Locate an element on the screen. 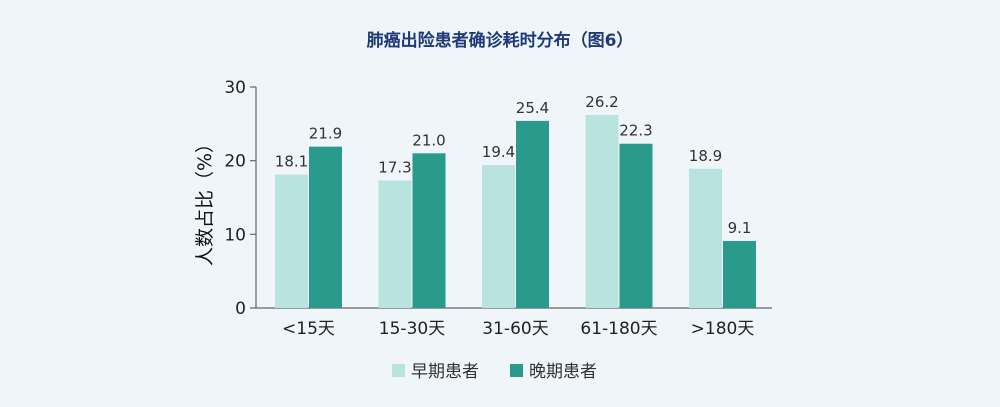 The image size is (1000, 407). data-label: 17.3 is located at coordinates (394, 168).